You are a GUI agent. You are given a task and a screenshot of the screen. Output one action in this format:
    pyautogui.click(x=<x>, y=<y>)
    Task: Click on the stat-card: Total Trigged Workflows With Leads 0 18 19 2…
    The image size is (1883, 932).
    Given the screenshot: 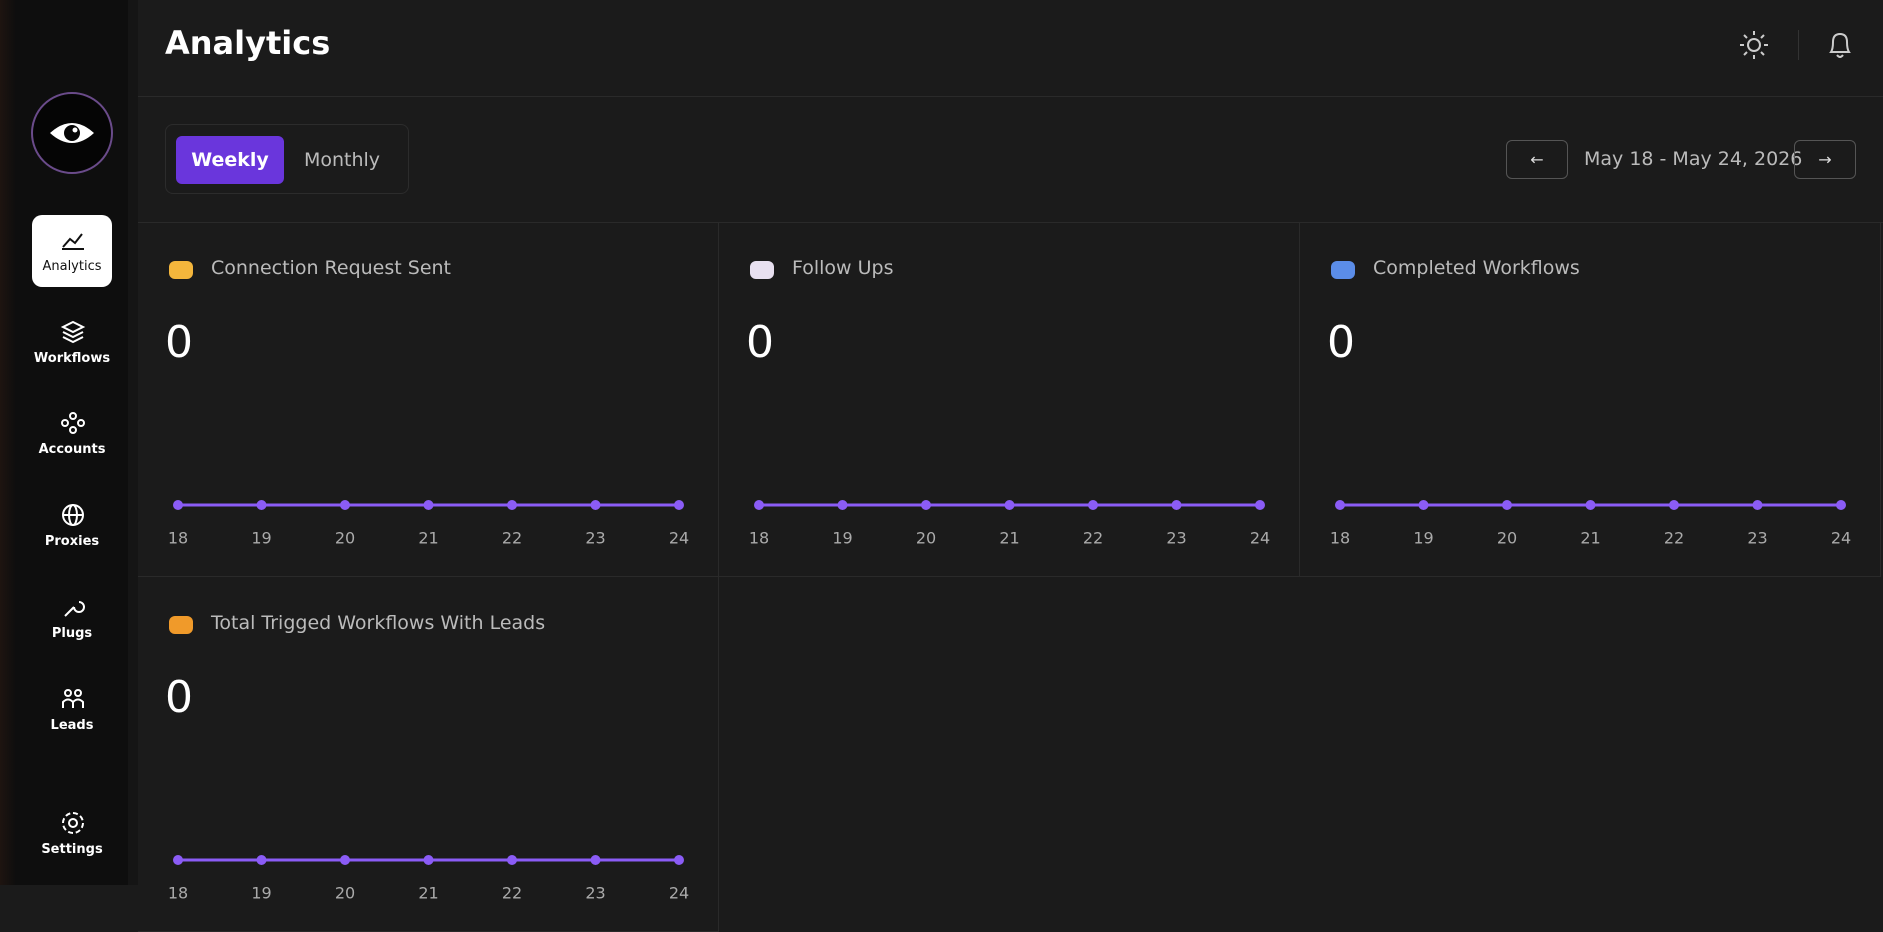 What is the action you would take?
    pyautogui.click(x=428, y=754)
    